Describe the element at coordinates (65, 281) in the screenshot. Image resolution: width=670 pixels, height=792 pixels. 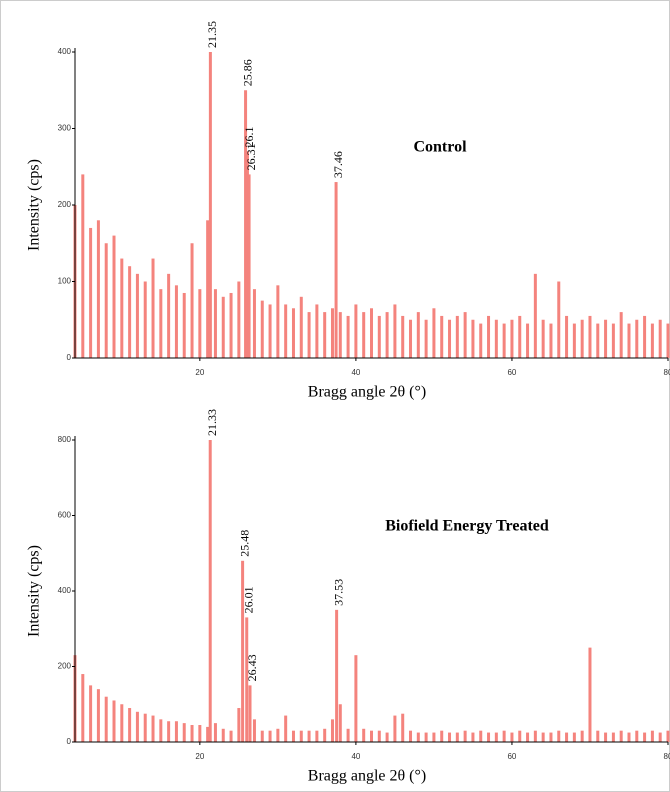
I see `y-tick-label: 100` at that location.